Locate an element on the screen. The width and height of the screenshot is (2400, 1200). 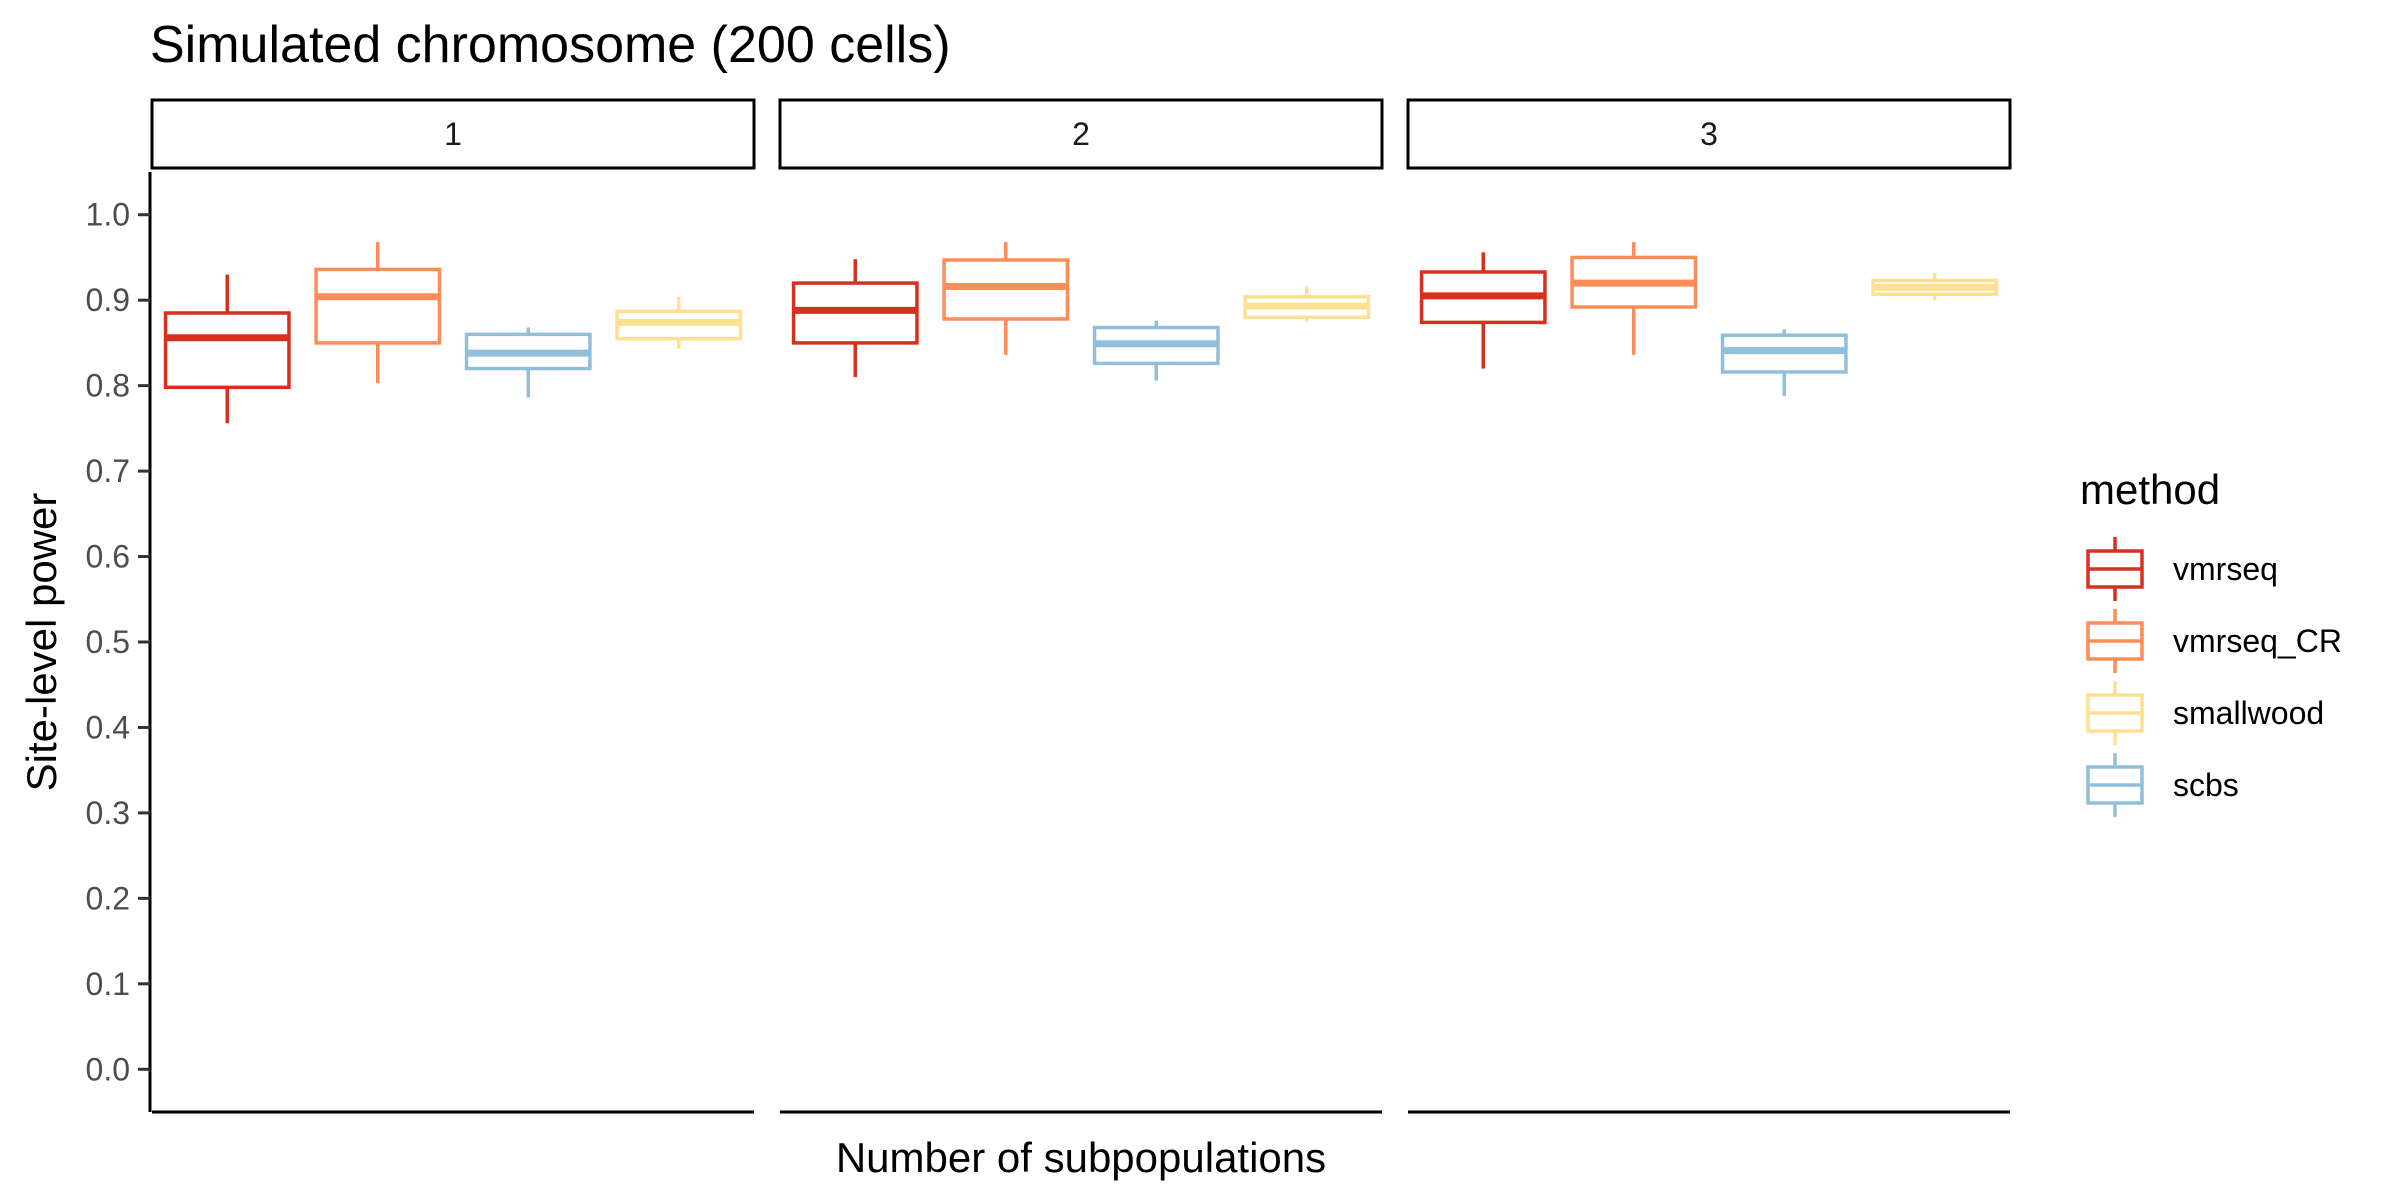
y-axis-title: Site-level power is located at coordinates (41, 642).